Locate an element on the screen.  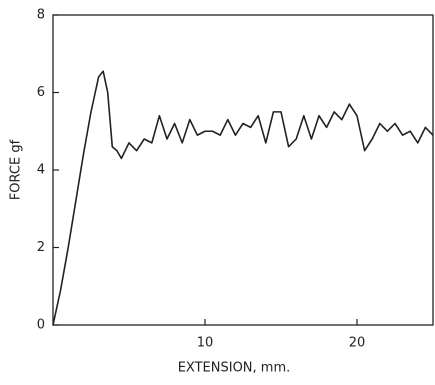
y-tick-label: 4 is located at coordinates (41, 170).